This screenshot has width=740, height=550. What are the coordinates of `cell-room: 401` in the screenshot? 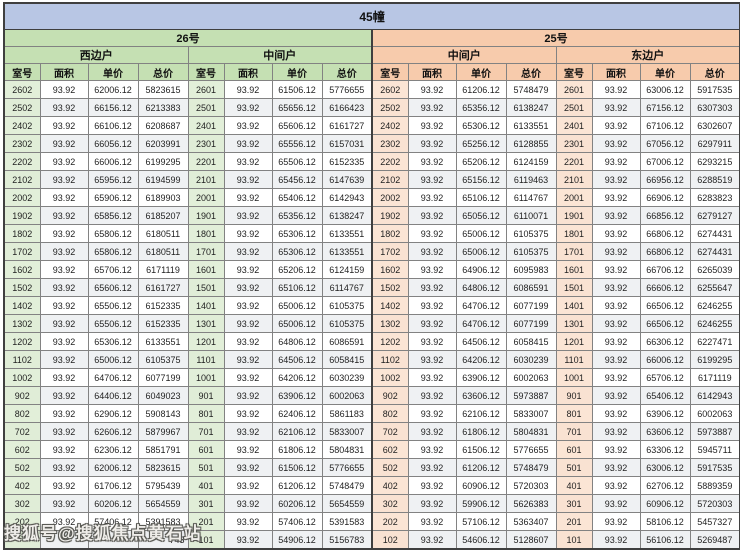 It's located at (574, 485).